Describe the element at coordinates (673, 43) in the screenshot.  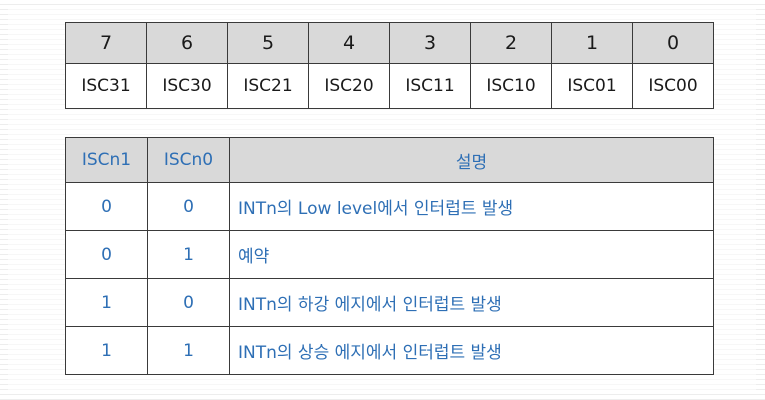
I see `bit-number-cell: 0` at that location.